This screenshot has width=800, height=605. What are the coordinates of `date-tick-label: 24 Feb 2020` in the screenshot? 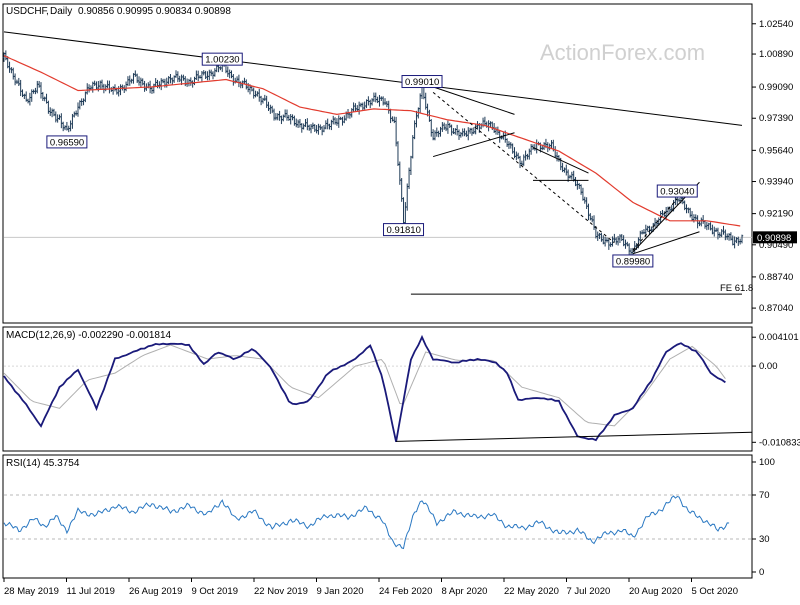 It's located at (405, 591).